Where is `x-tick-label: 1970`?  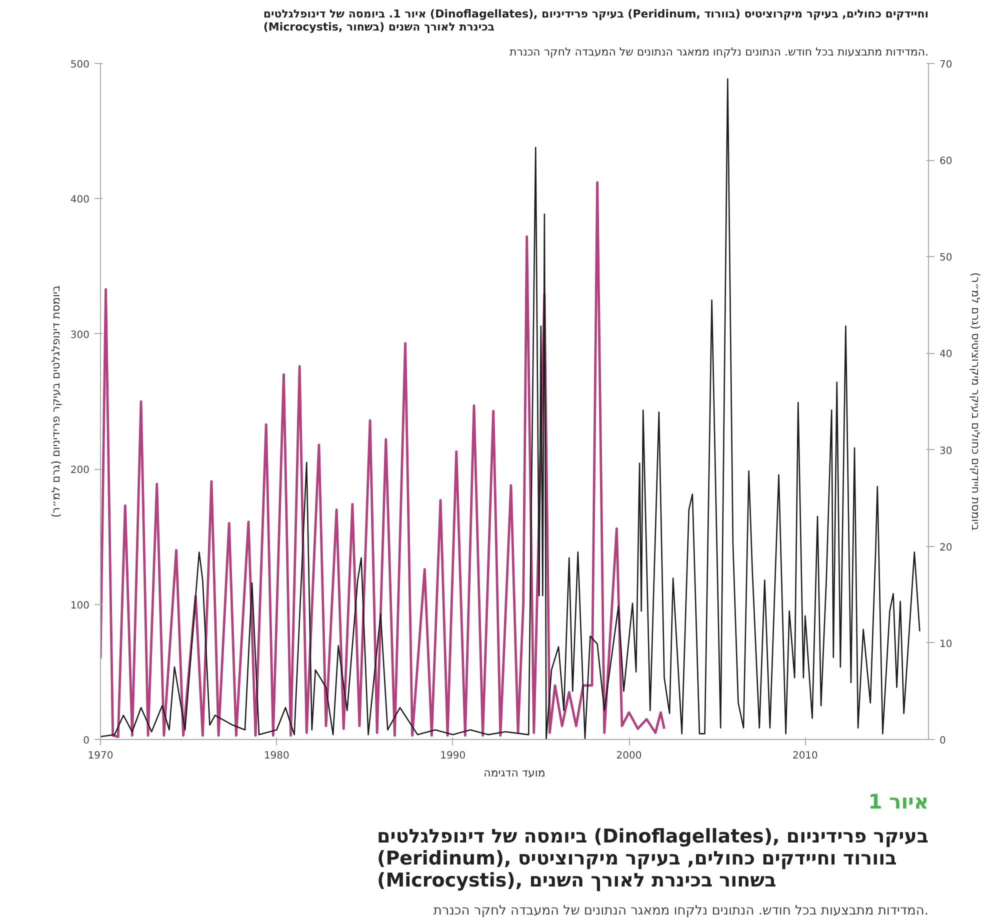 x-tick-label: 1970 is located at coordinates (101, 756).